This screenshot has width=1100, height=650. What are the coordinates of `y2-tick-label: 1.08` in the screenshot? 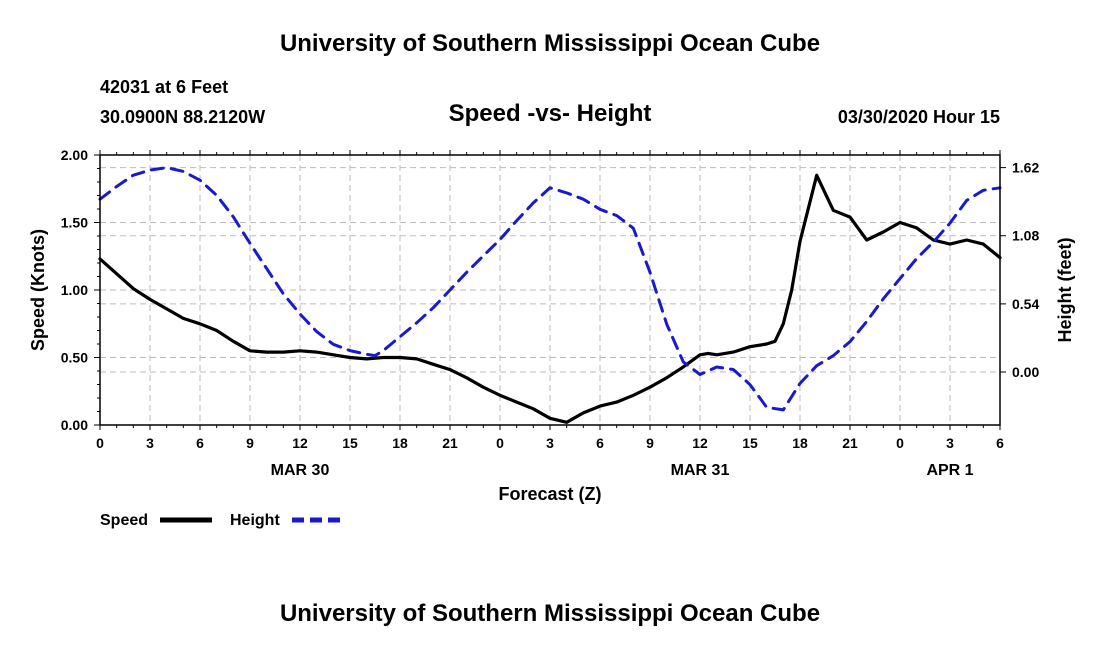 It's located at (1025, 236).